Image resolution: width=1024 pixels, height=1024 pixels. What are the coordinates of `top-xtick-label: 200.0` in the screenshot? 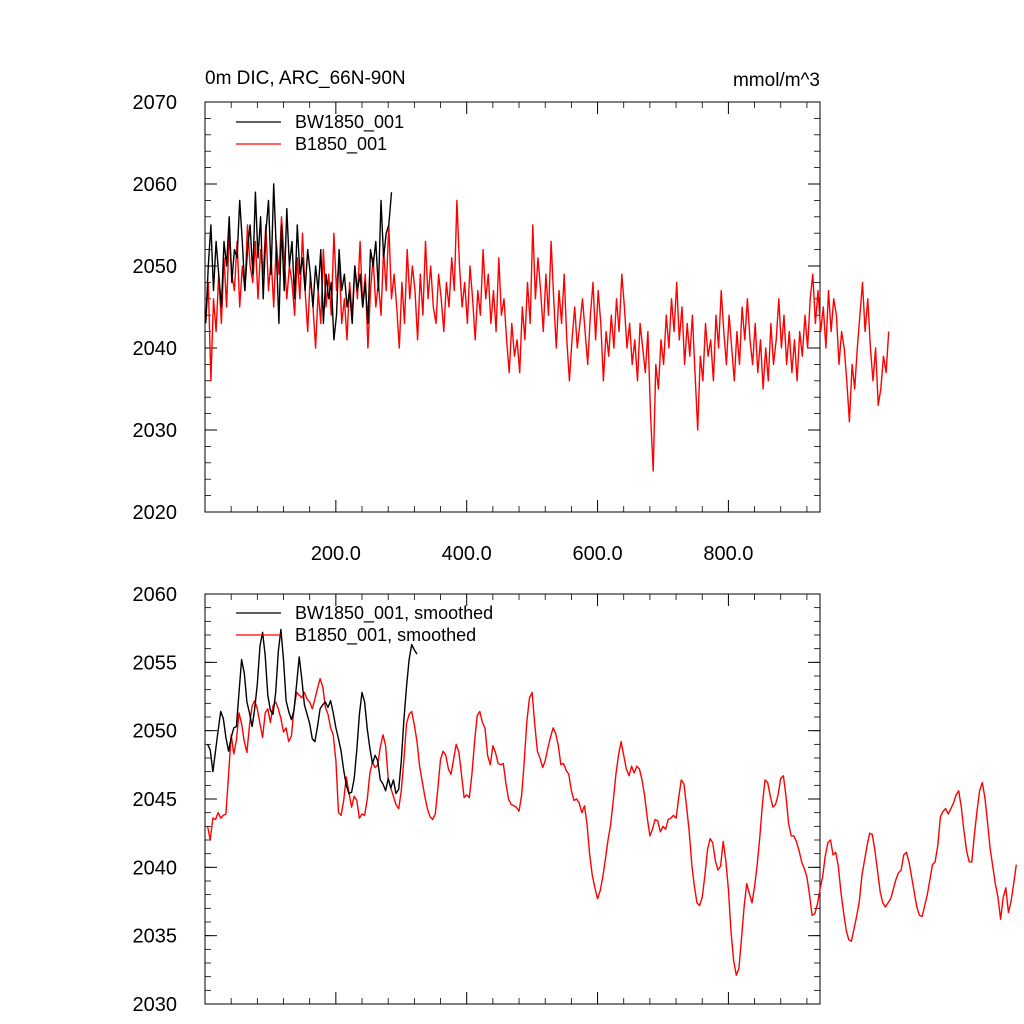 It's located at (336, 554).